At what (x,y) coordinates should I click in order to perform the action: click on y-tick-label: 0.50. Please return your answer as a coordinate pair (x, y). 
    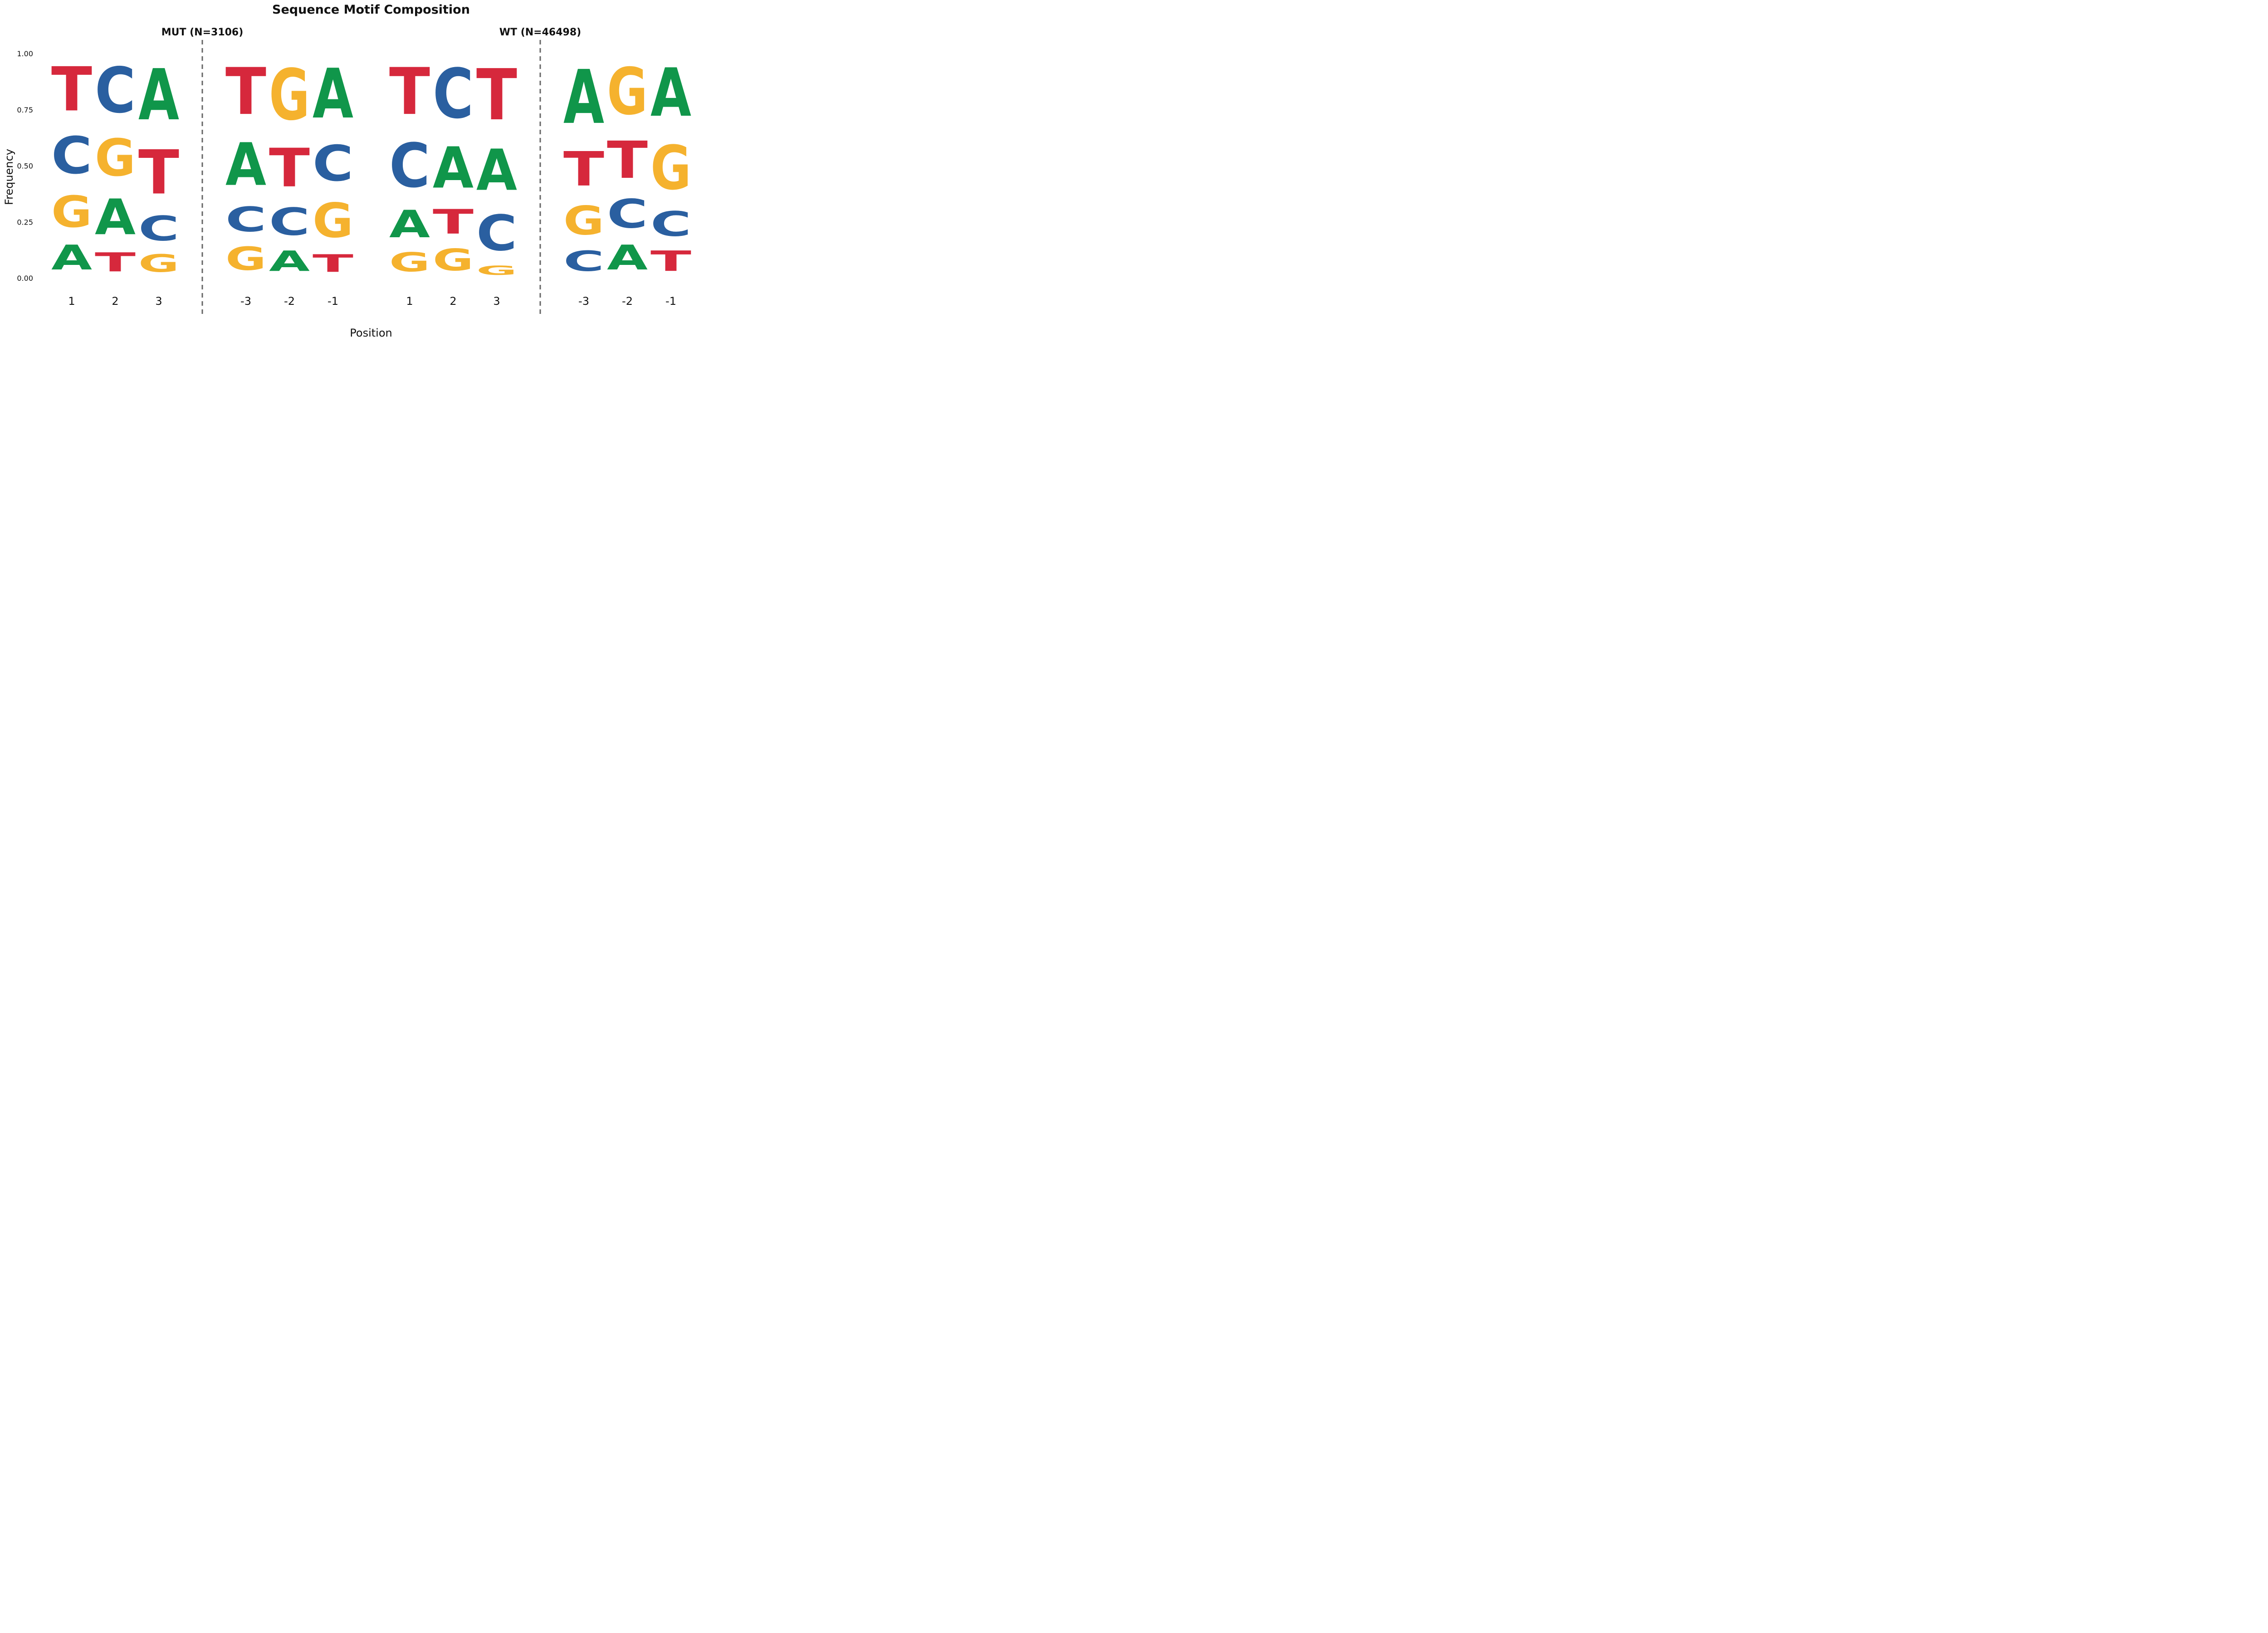
    Looking at the image, I should click on (25, 166).